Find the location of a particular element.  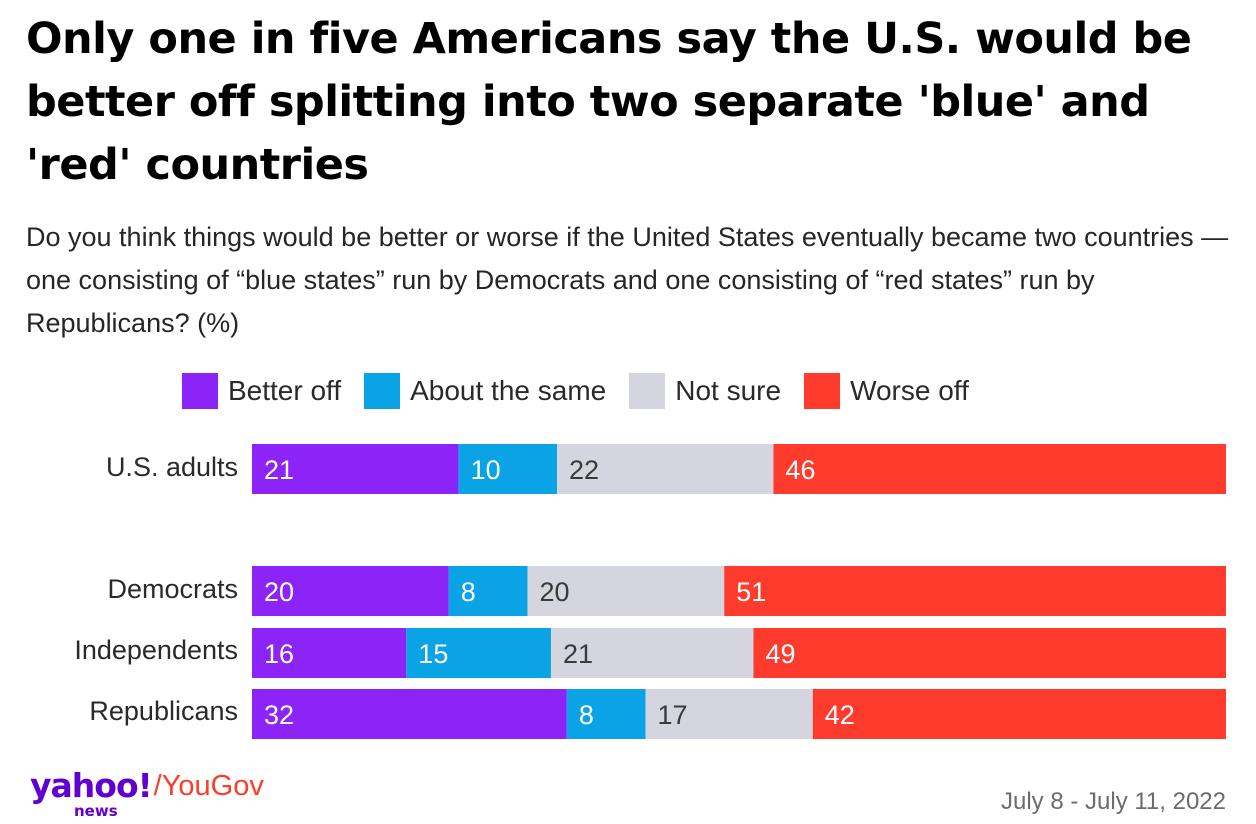

value-label-u-s-adults-about-the-same: 10 is located at coordinates (486, 470).